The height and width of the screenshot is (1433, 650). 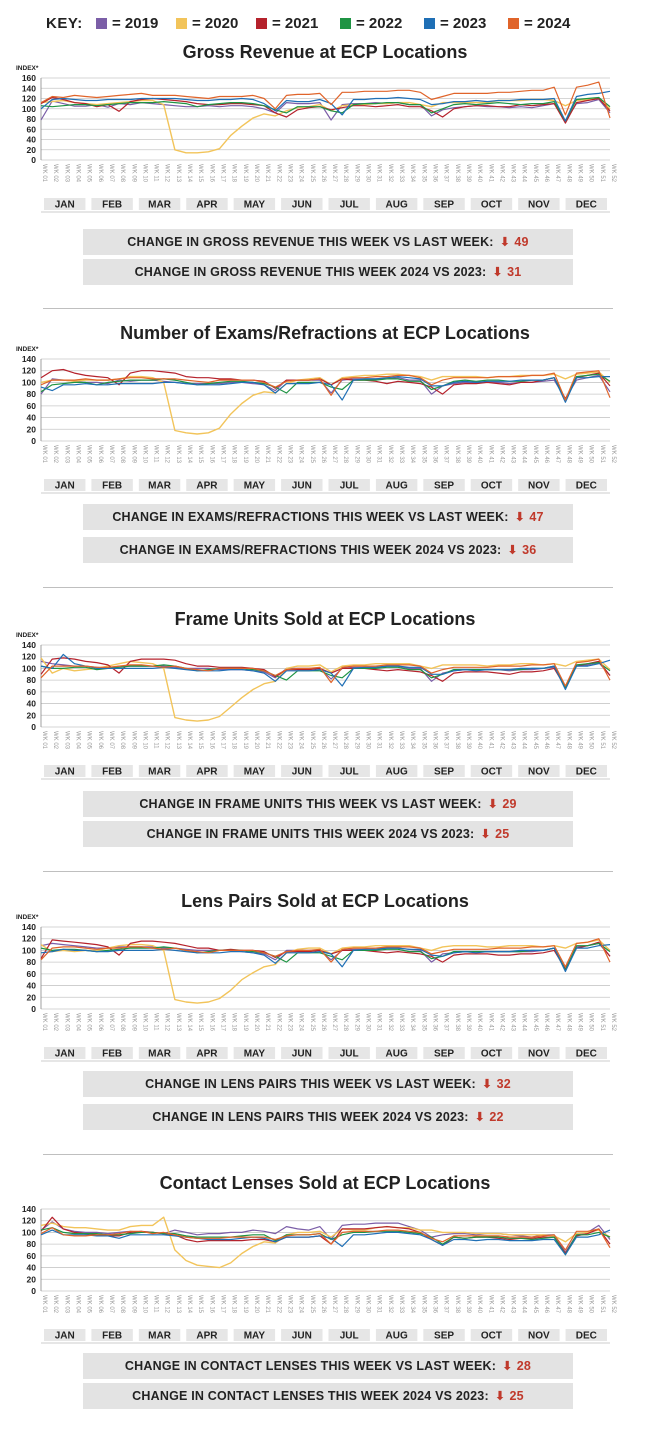 I want to click on legend-item-2019: = 2019, so click(x=127, y=23).